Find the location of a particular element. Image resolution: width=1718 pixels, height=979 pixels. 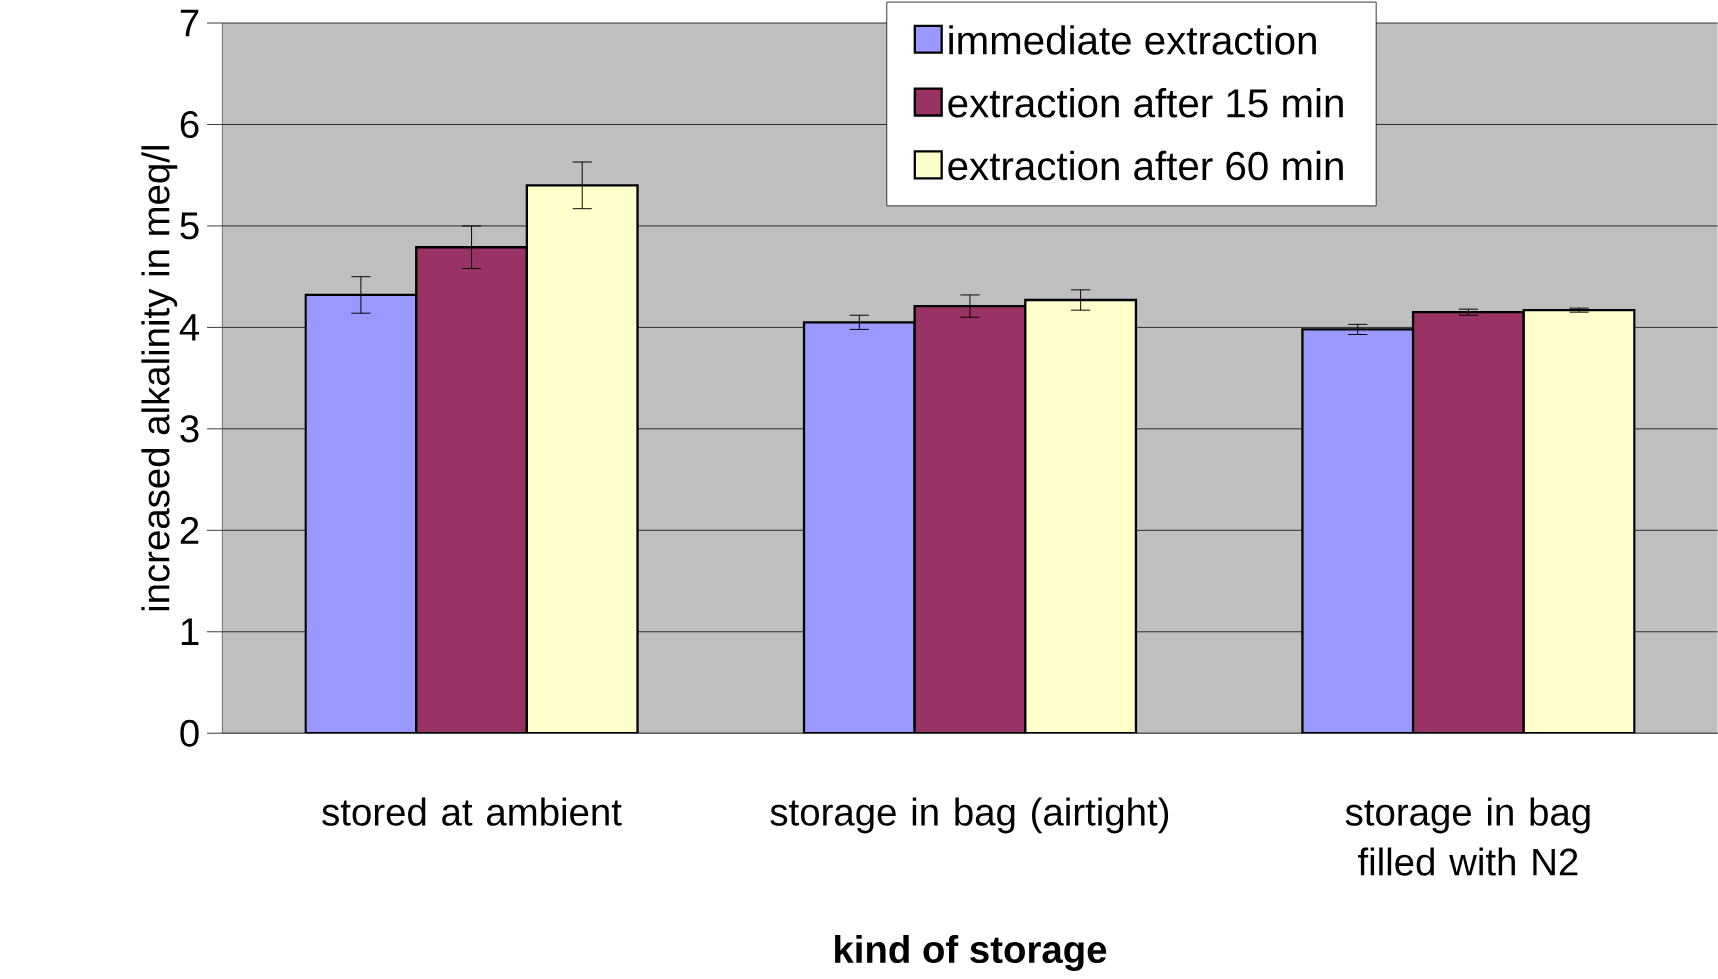

y-tick-label: 2 is located at coordinates (189, 530).